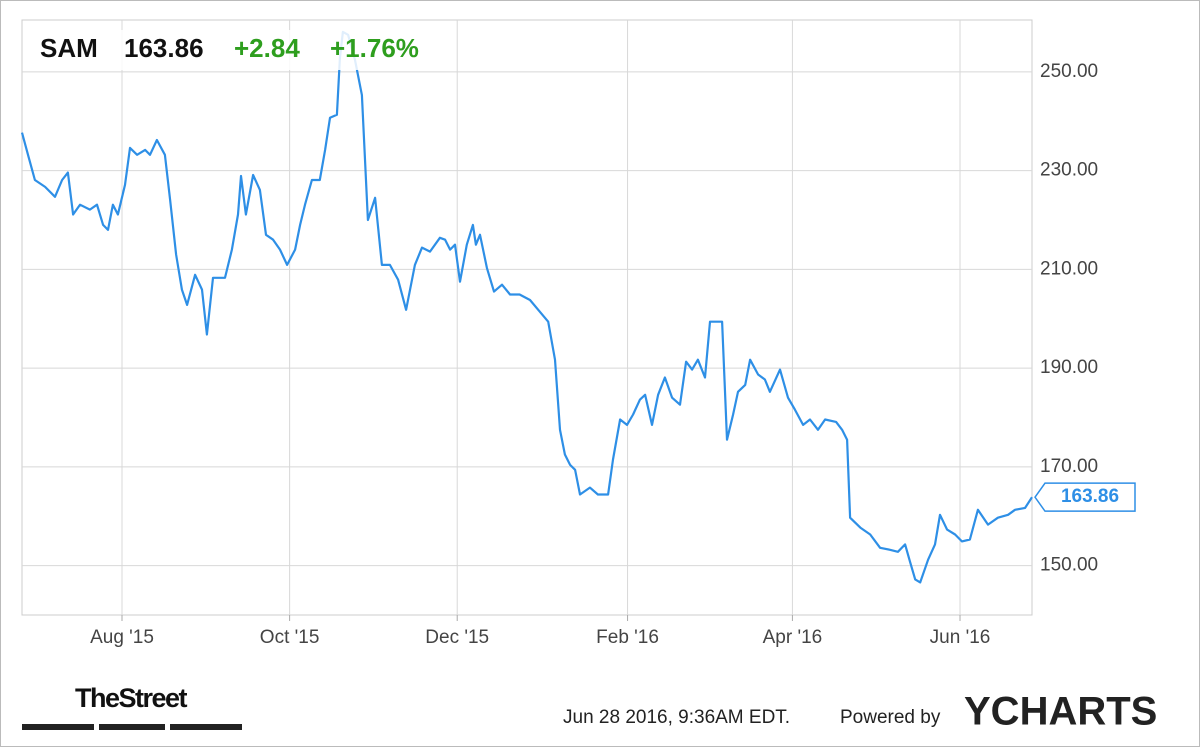 This screenshot has height=747, width=1200. I want to click on last-value-tag, so click(1085, 497).